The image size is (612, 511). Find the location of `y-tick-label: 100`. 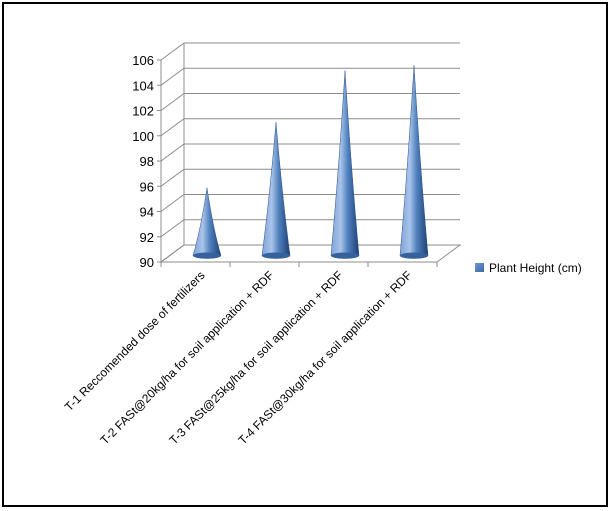

y-tick-label: 100 is located at coordinates (143, 136).